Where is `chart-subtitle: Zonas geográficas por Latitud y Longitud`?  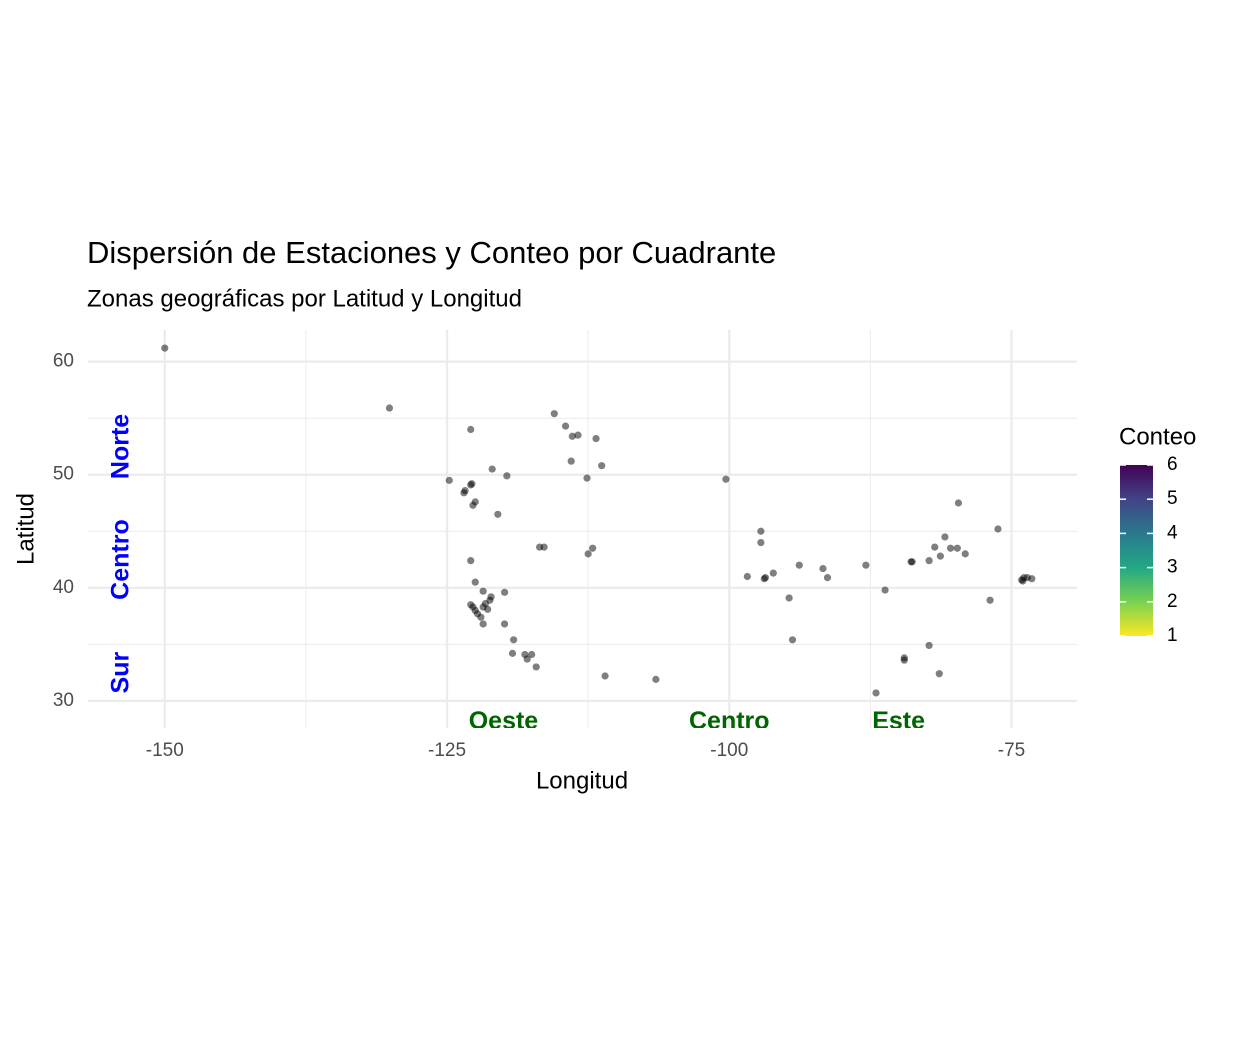
chart-subtitle: Zonas geográficas por Latitud y Longitud is located at coordinates (304, 298).